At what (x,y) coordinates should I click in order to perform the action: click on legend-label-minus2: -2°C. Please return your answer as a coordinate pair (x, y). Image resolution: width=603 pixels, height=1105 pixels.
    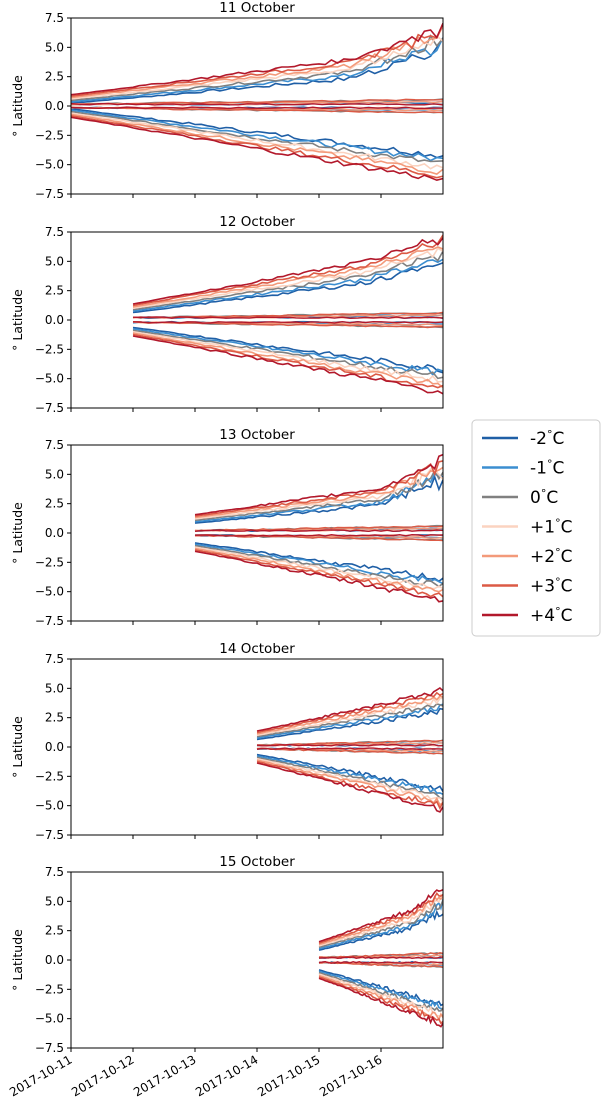
    Looking at the image, I should click on (547, 438).